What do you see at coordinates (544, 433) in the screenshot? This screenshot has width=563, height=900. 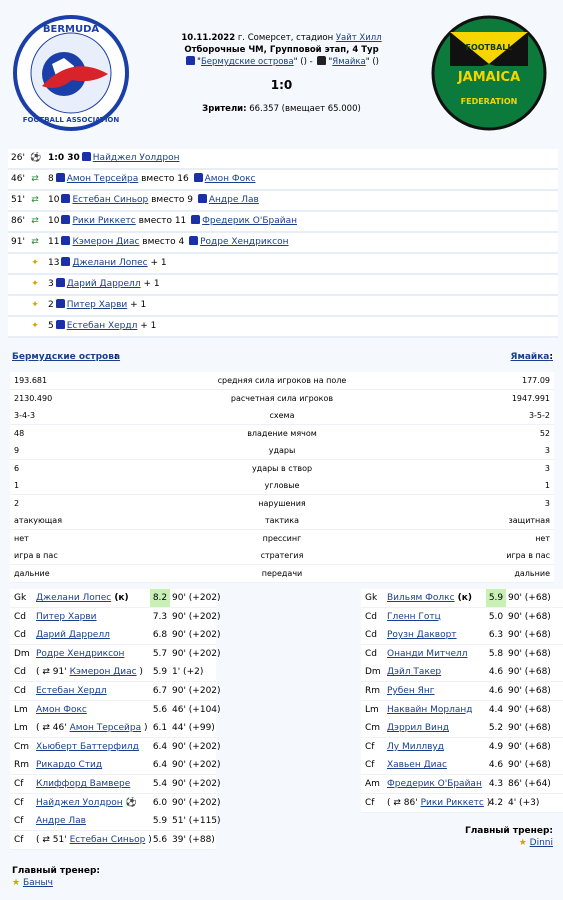 I see `stat-away-value: 52` at bounding box center [544, 433].